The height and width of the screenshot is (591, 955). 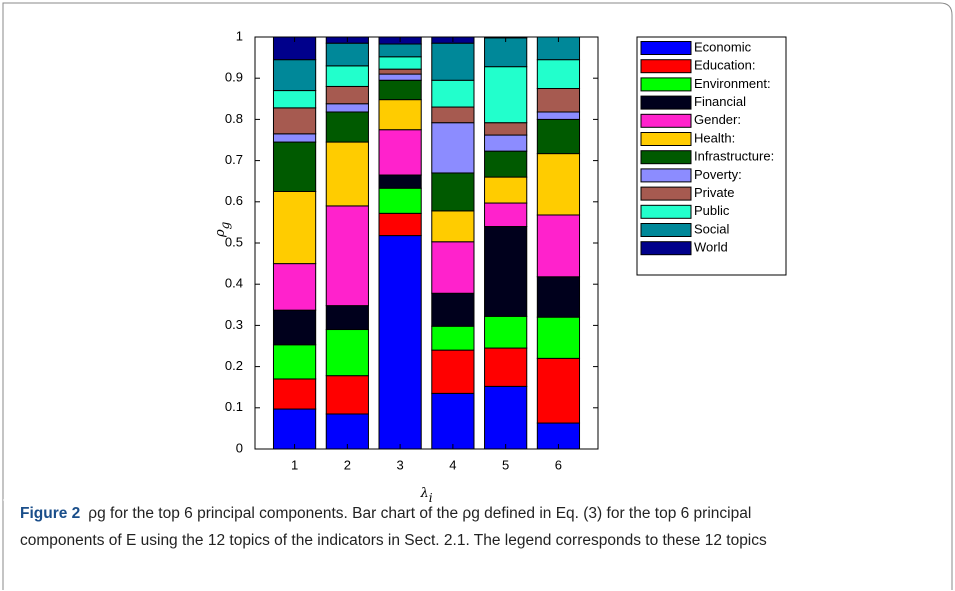 I want to click on y-tick-label: 0.5, so click(x=234, y=241).